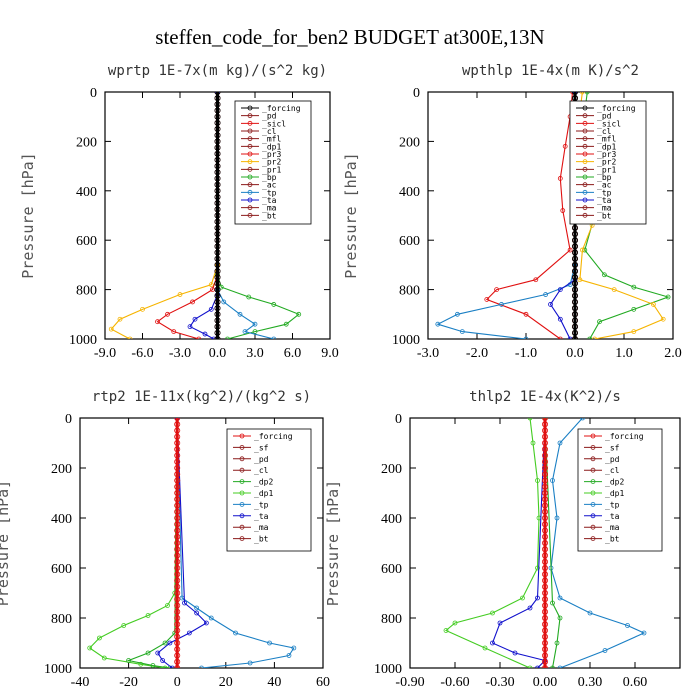 This screenshot has width=700, height=700. What do you see at coordinates (128, 682) in the screenshot?
I see `x-tick-label: -20` at bounding box center [128, 682].